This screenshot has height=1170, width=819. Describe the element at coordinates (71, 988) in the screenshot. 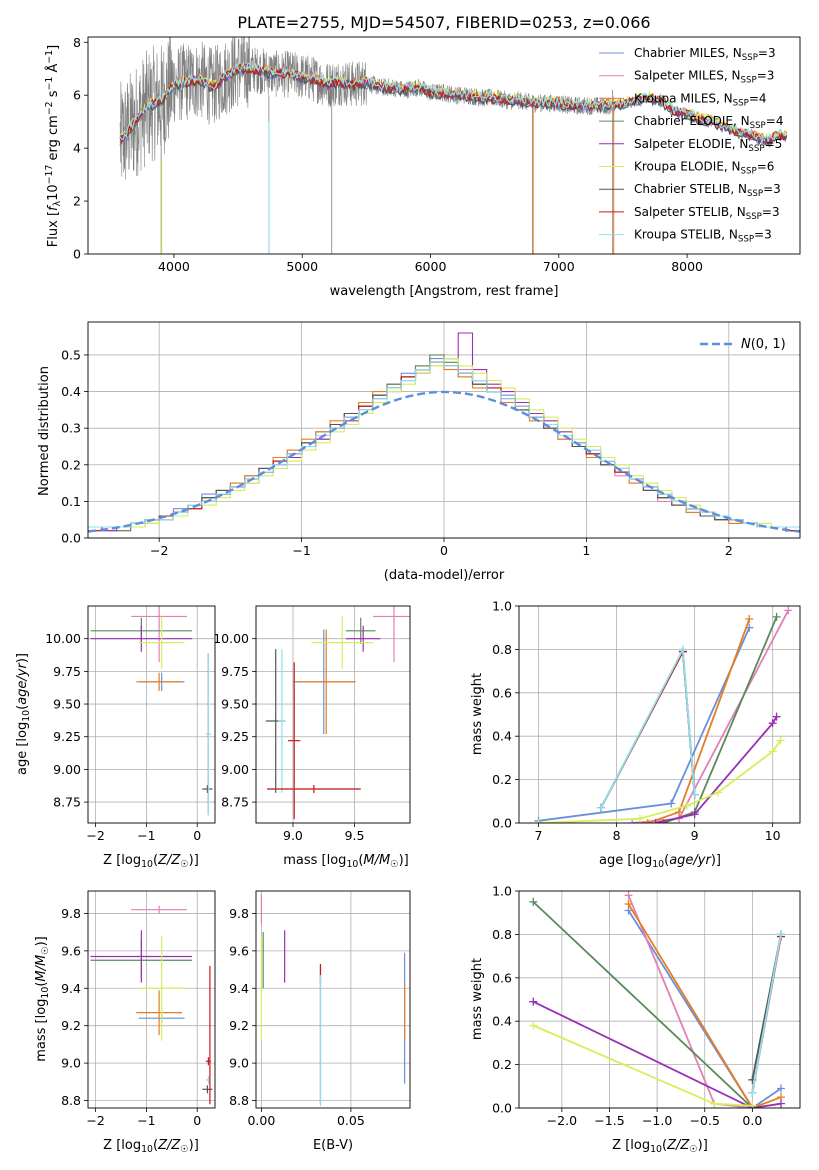

I see `tick-label-y: 9.4` at that location.